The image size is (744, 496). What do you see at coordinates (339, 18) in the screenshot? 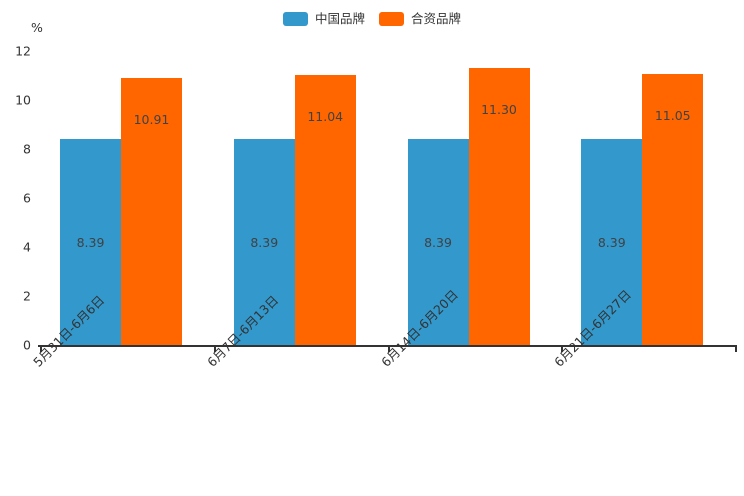
I see `legend-item-label: 中国品牌` at bounding box center [339, 18].